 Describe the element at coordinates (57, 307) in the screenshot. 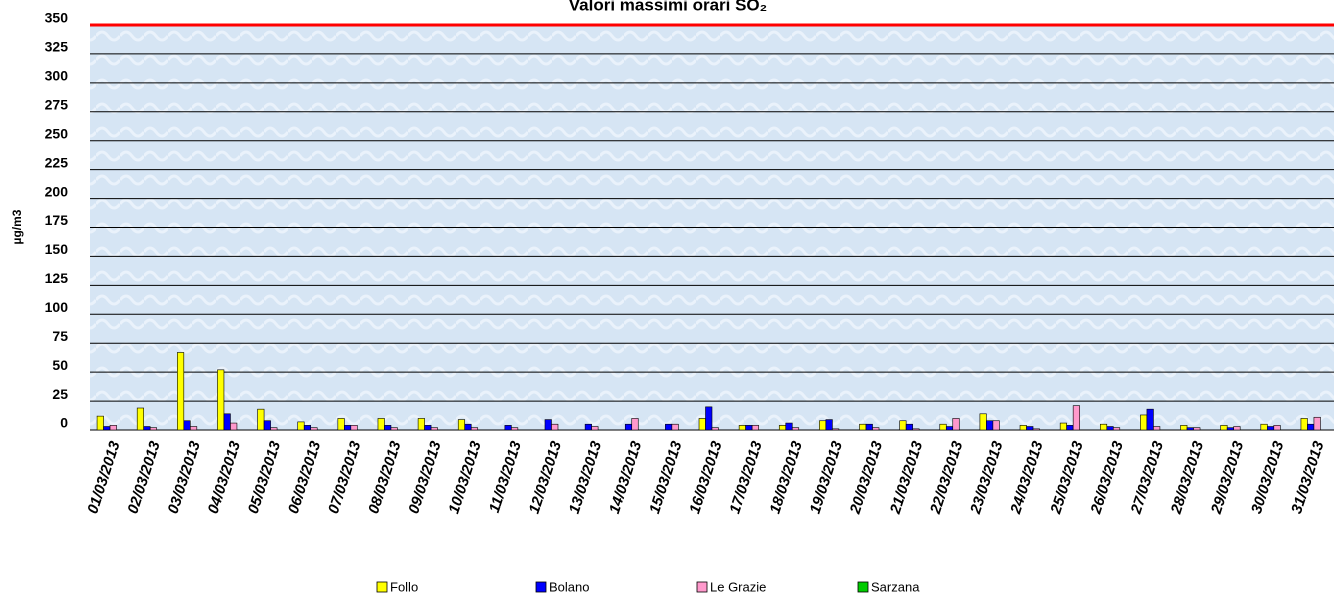

I see `y-tick-label: 100` at that location.